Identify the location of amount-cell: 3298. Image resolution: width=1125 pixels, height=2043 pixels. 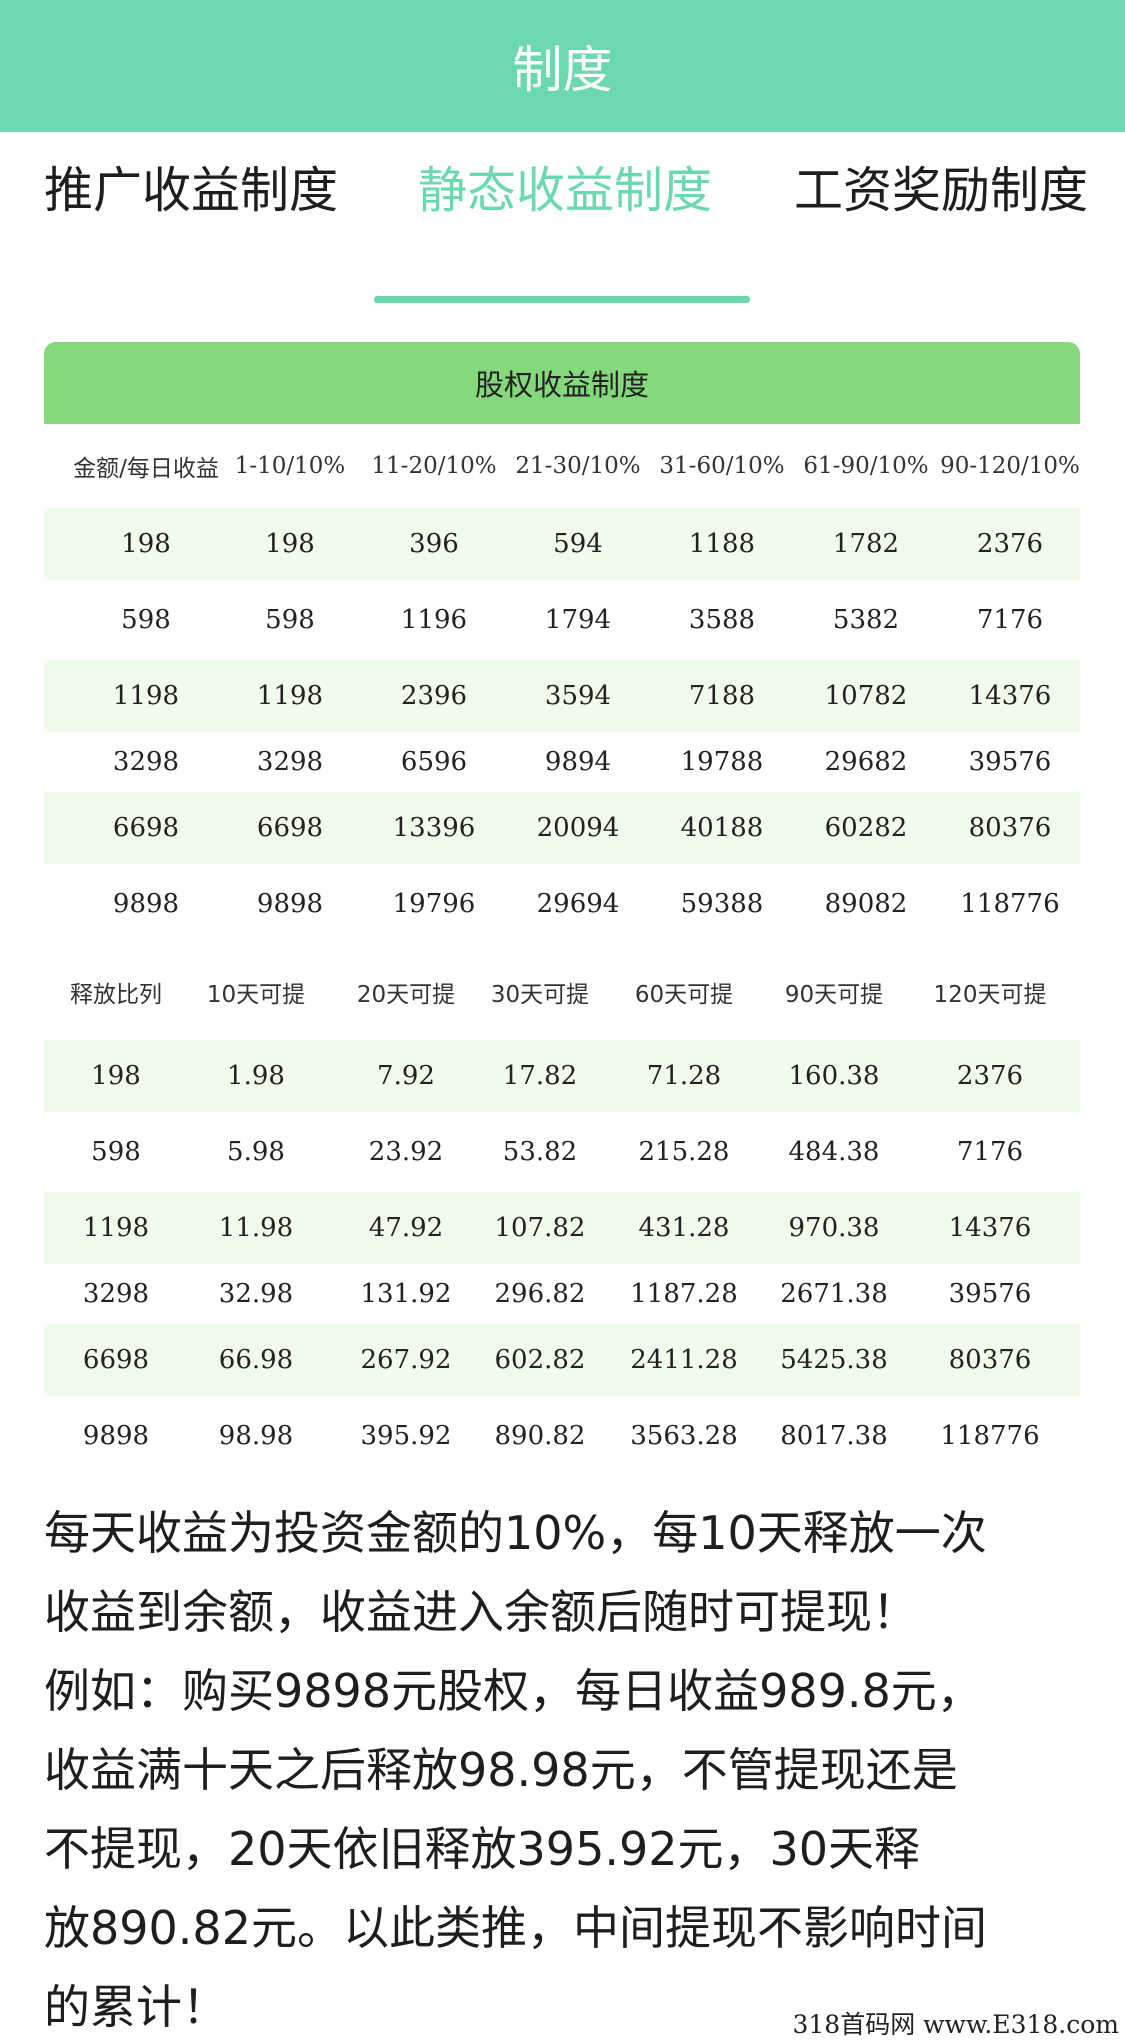
(146, 762).